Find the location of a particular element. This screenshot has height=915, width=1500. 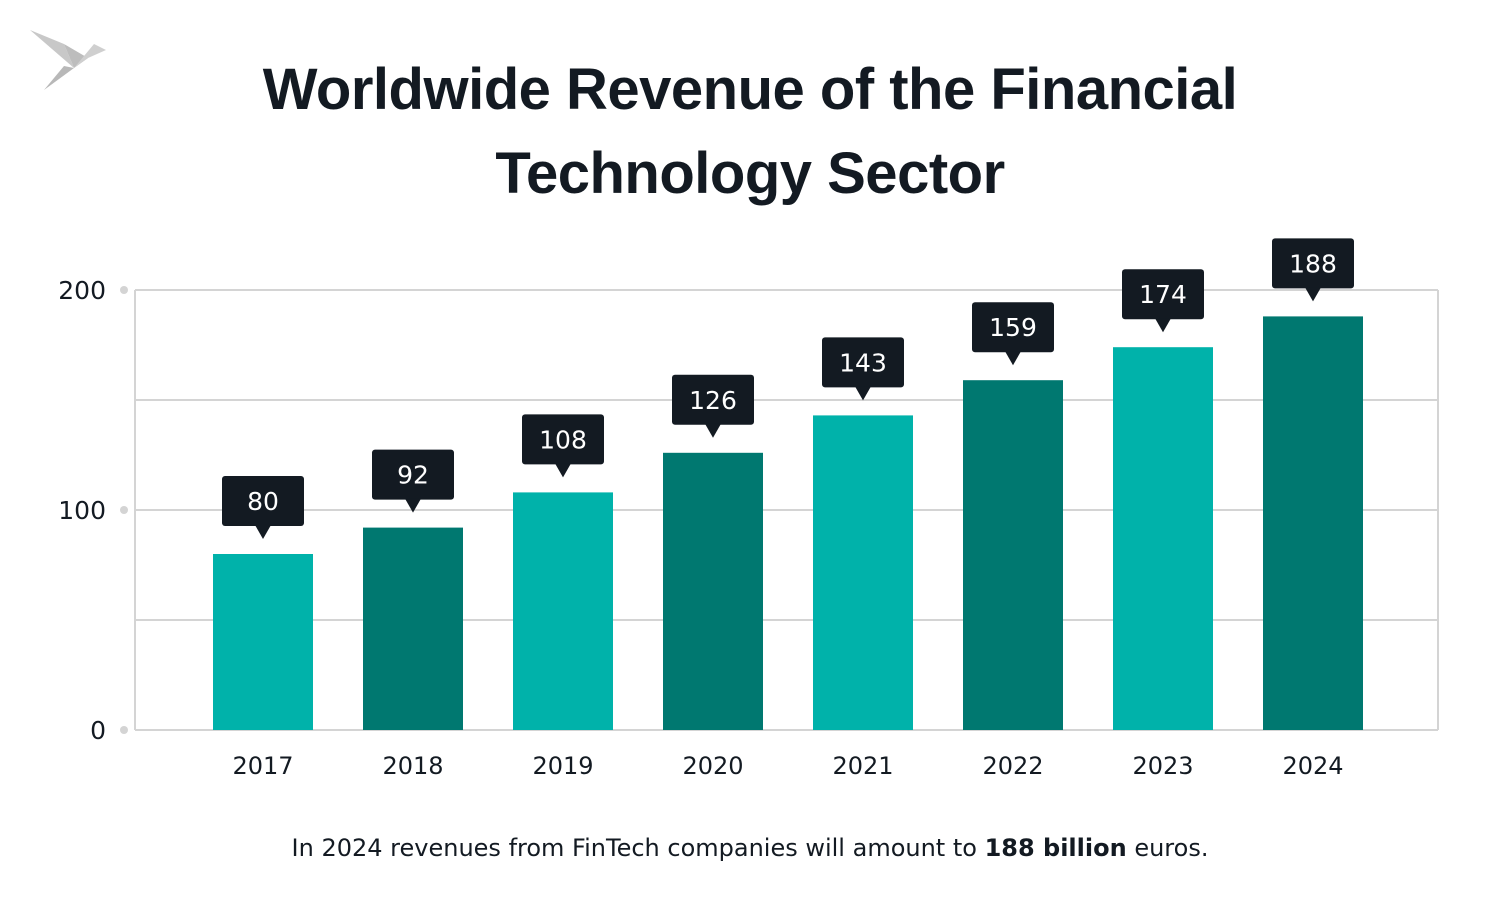

data-label-2022: 159 is located at coordinates (1013, 334).